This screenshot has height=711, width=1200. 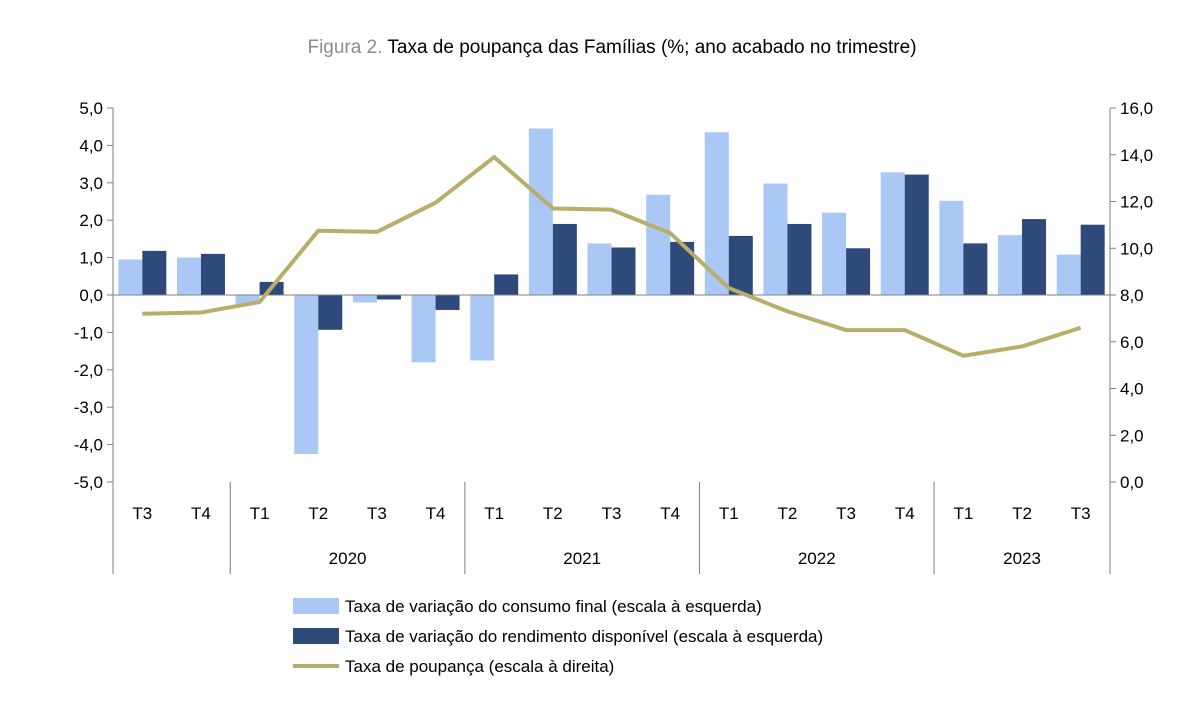 What do you see at coordinates (1136, 108) in the screenshot?
I see `right-tick-label: 16,0` at bounding box center [1136, 108].